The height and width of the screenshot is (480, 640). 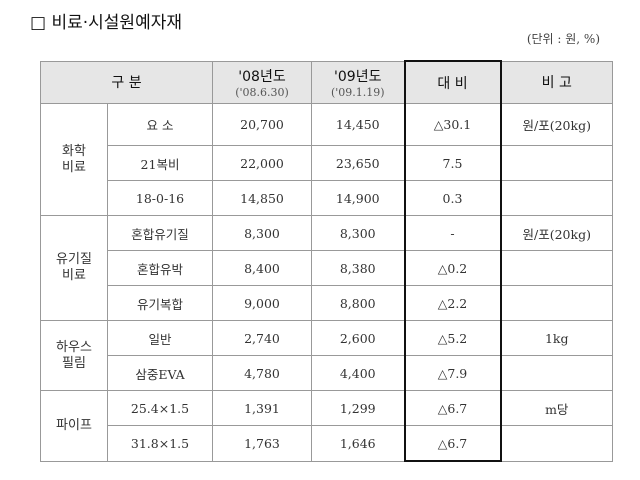 What do you see at coordinates (160, 408) in the screenshot?
I see `item-cell: 25.4×1.5` at bounding box center [160, 408].